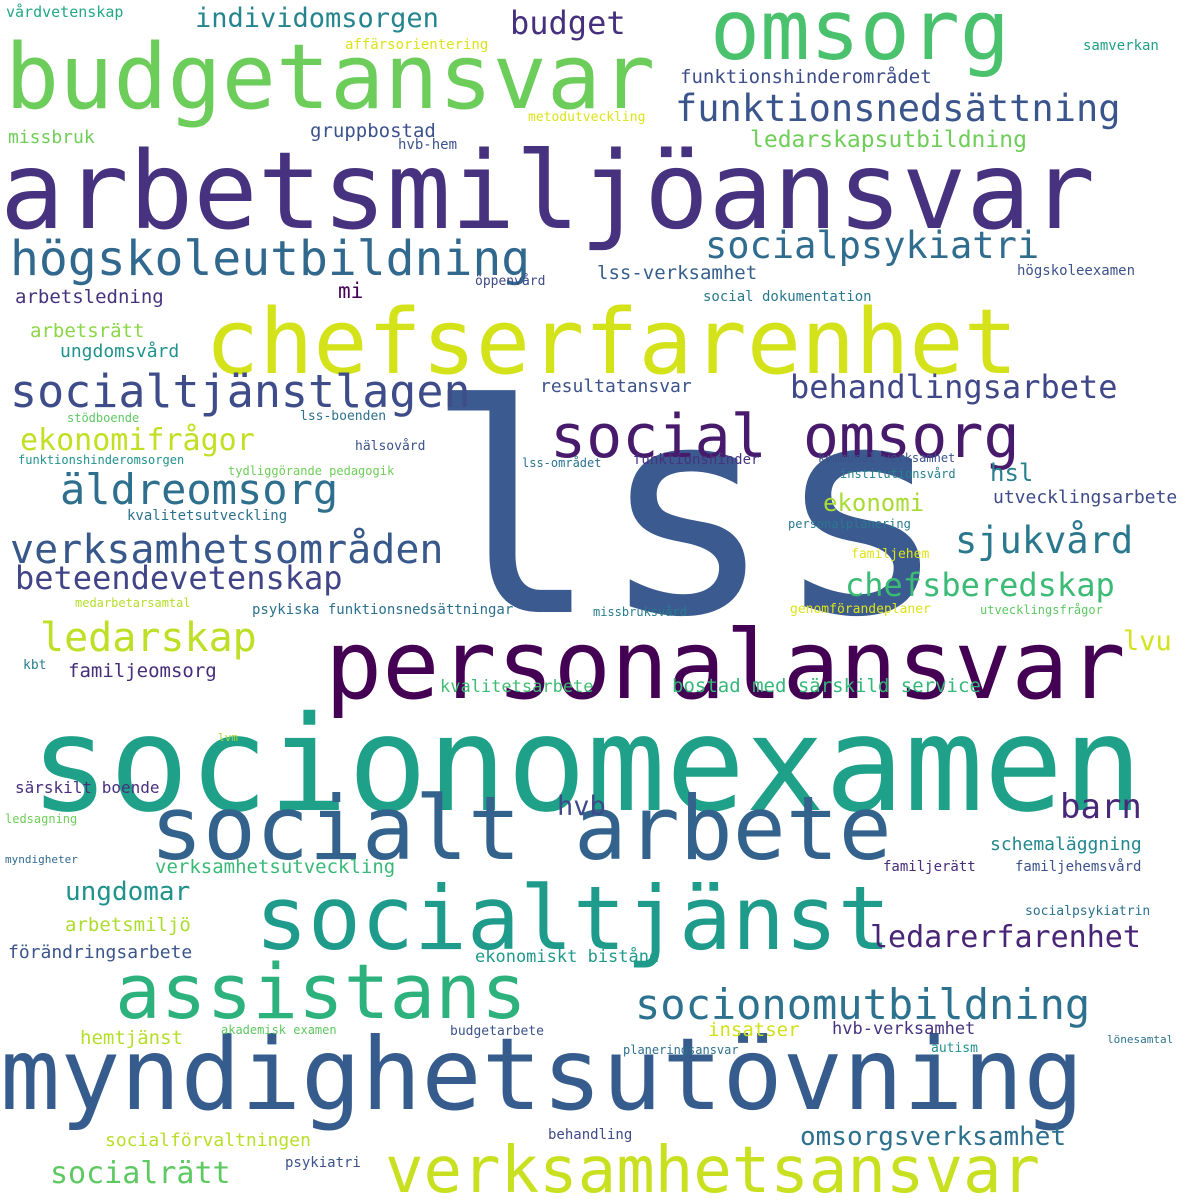 The width and height of the screenshot is (1200, 1200). I want to click on cloud-word: gruppbostad, so click(373, 130).